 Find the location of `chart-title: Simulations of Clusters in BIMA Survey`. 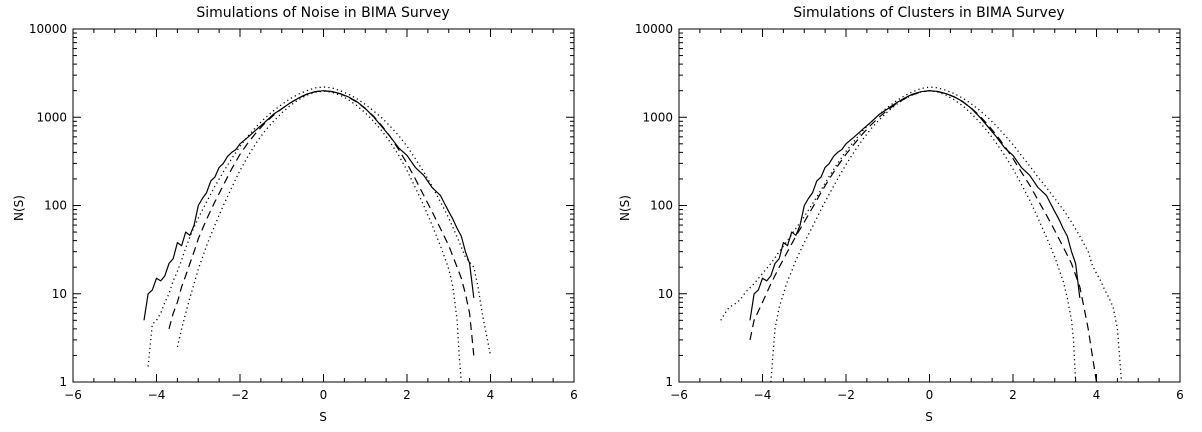

chart-title: Simulations of Clusters in BIMA Survey is located at coordinates (928, 13).